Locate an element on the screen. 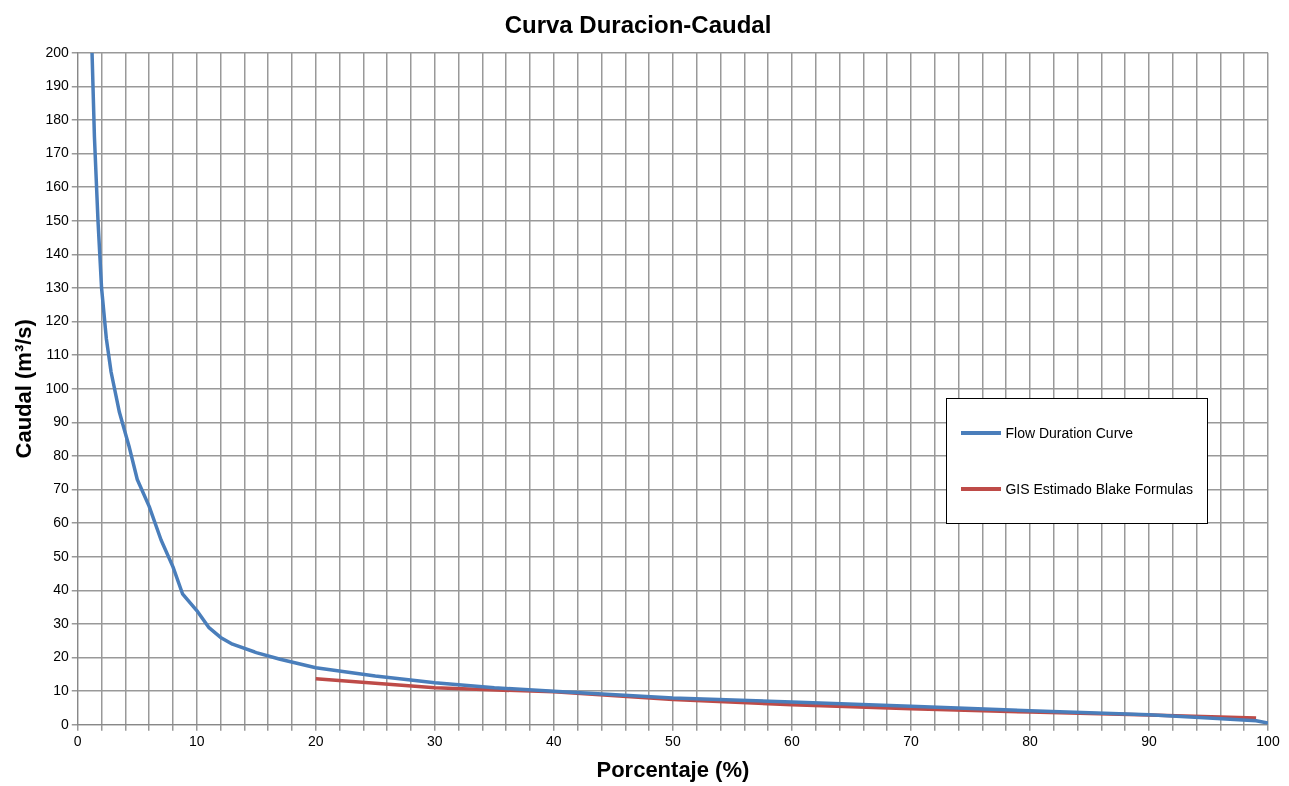  y-tick-label: 0 is located at coordinates (64, 723).